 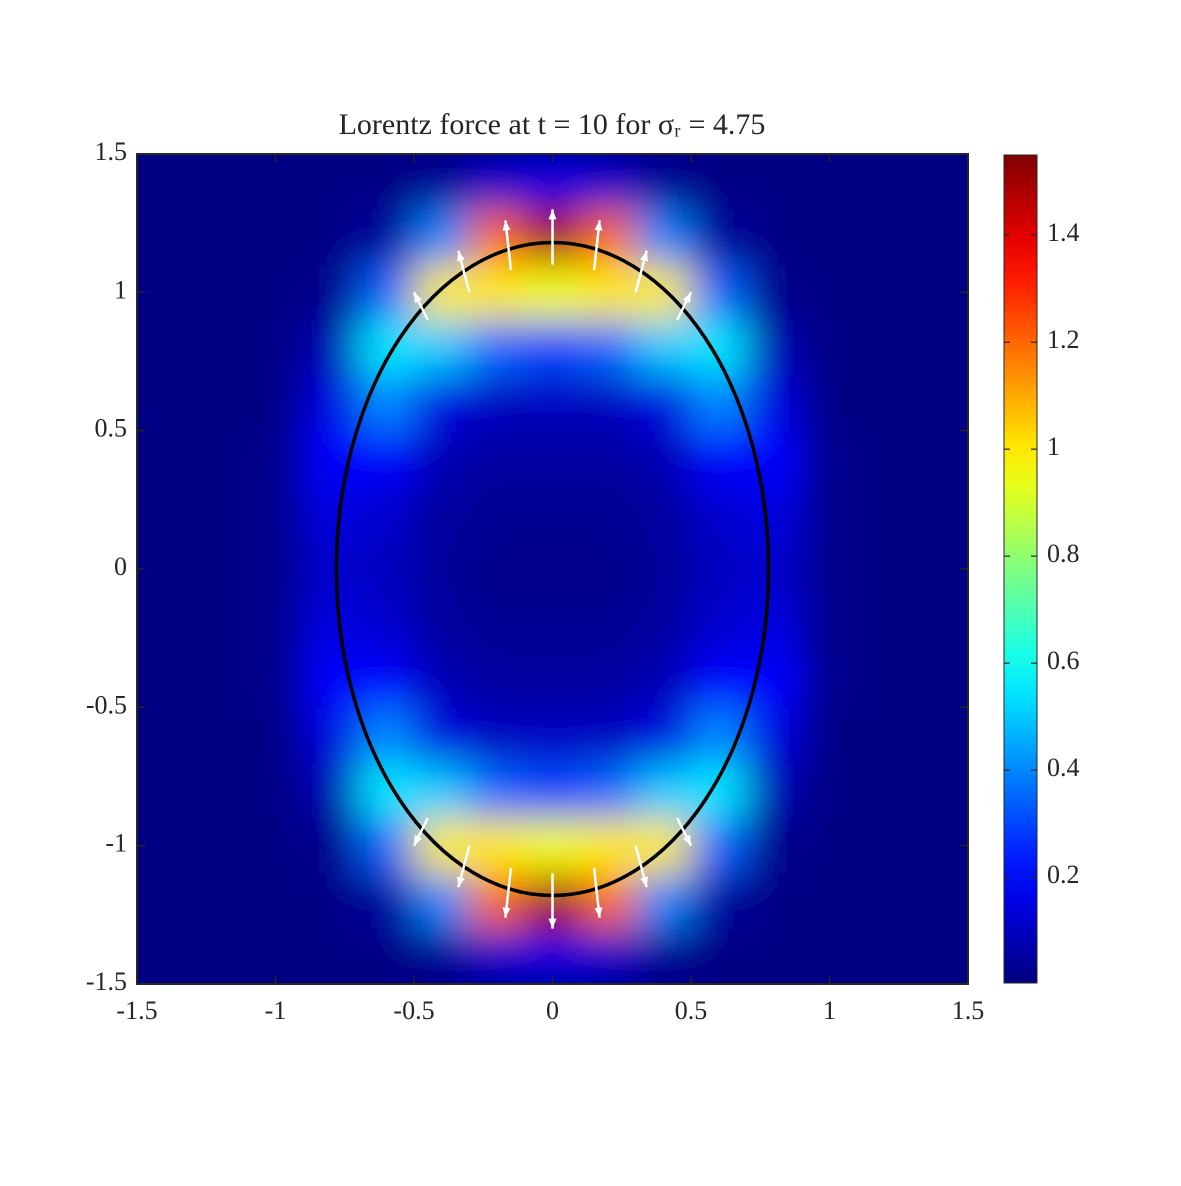 What do you see at coordinates (116, 843) in the screenshot?
I see `y-tick-label: -1` at bounding box center [116, 843].